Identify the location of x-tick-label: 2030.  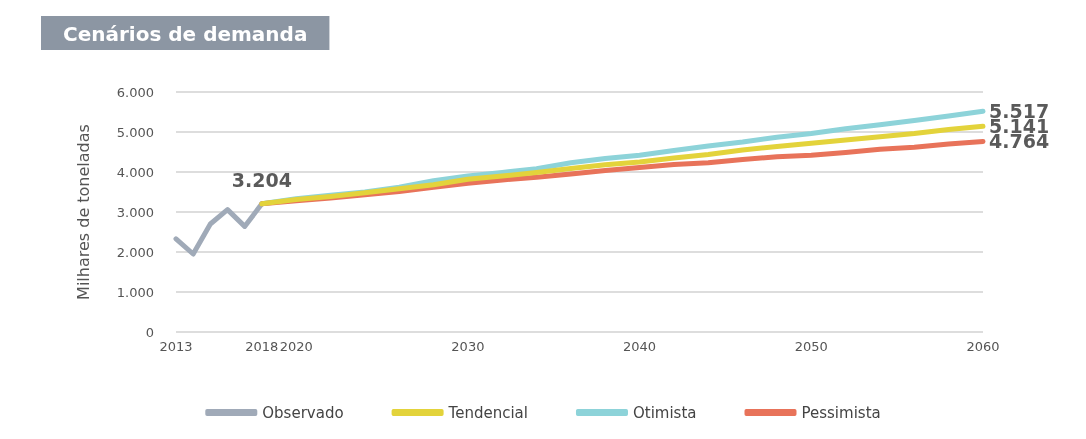
(468, 346).